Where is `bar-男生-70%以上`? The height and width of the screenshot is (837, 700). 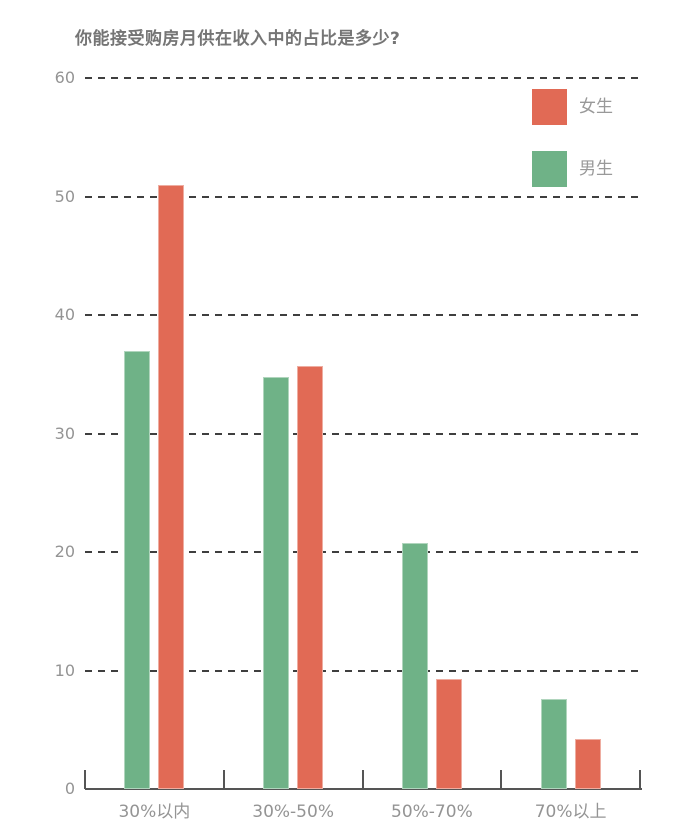 bar-男生-70%以上 is located at coordinates (553, 743).